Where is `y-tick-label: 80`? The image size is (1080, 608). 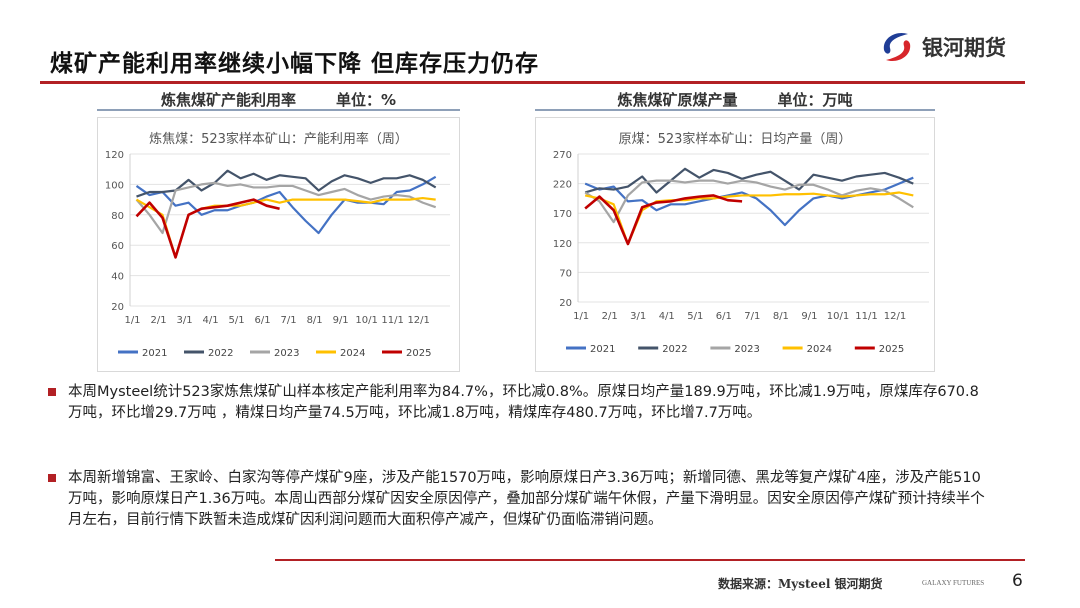
y-tick-label: 80 is located at coordinates (117, 216).